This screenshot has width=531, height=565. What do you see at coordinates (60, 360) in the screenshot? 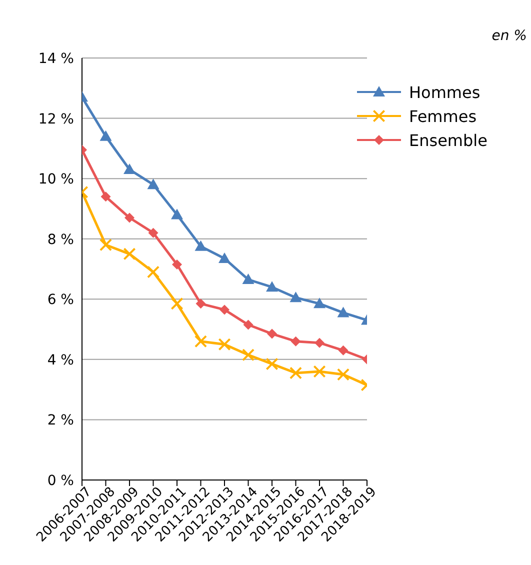
I see `y-tick-label: 4 %` at bounding box center [60, 360].